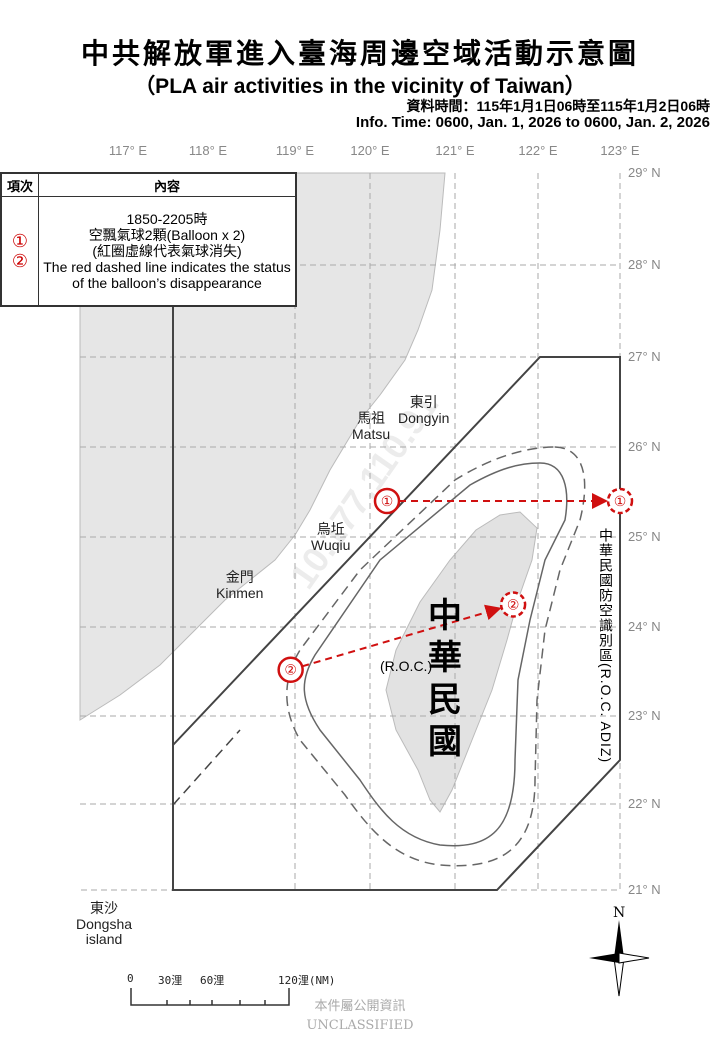 This screenshot has height=1040, width=720. Describe the element at coordinates (644, 446) in the screenshot. I see `latitude-label: 26° N` at that location.